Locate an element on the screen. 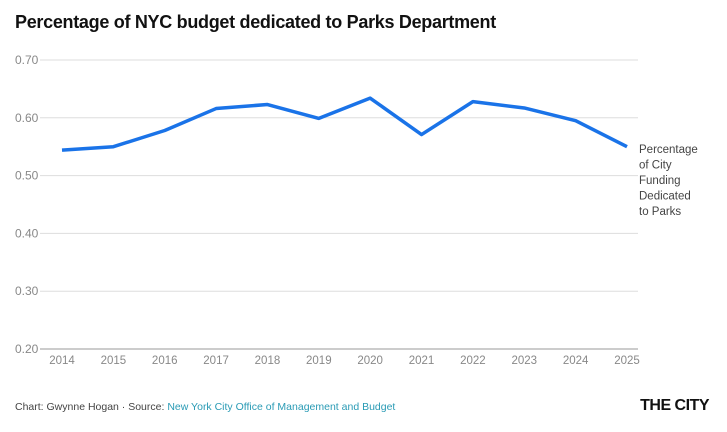  x-tick-label: 2016 is located at coordinates (165, 361).